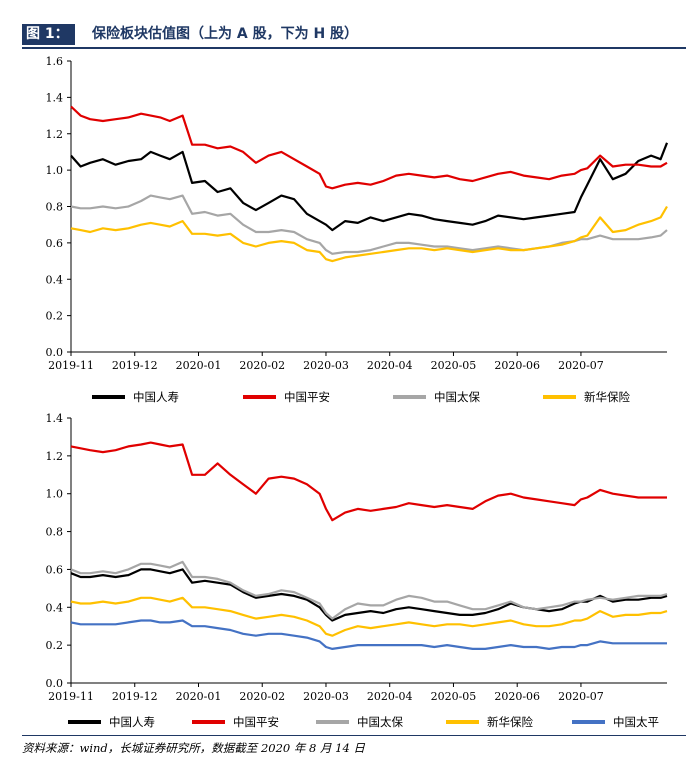  I want to click on y-tick-label: 1.6, so click(55, 61).